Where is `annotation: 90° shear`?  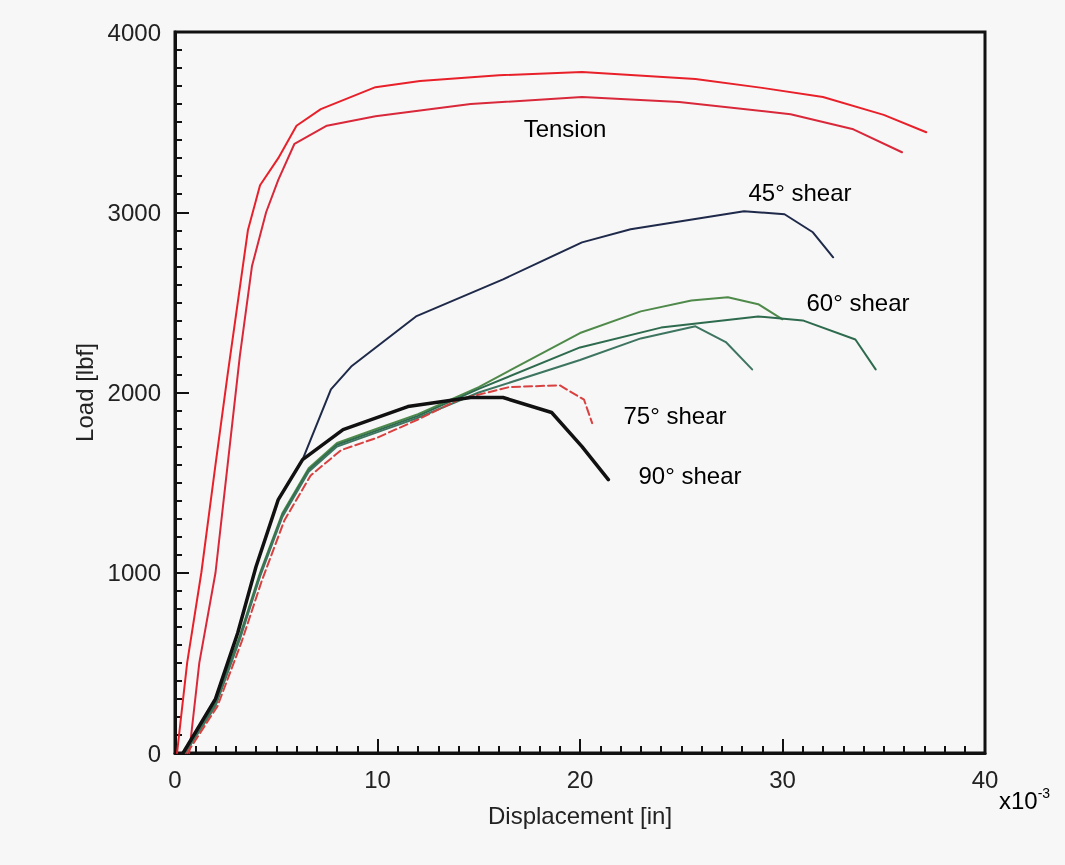
annotation: 90° shear is located at coordinates (690, 475).